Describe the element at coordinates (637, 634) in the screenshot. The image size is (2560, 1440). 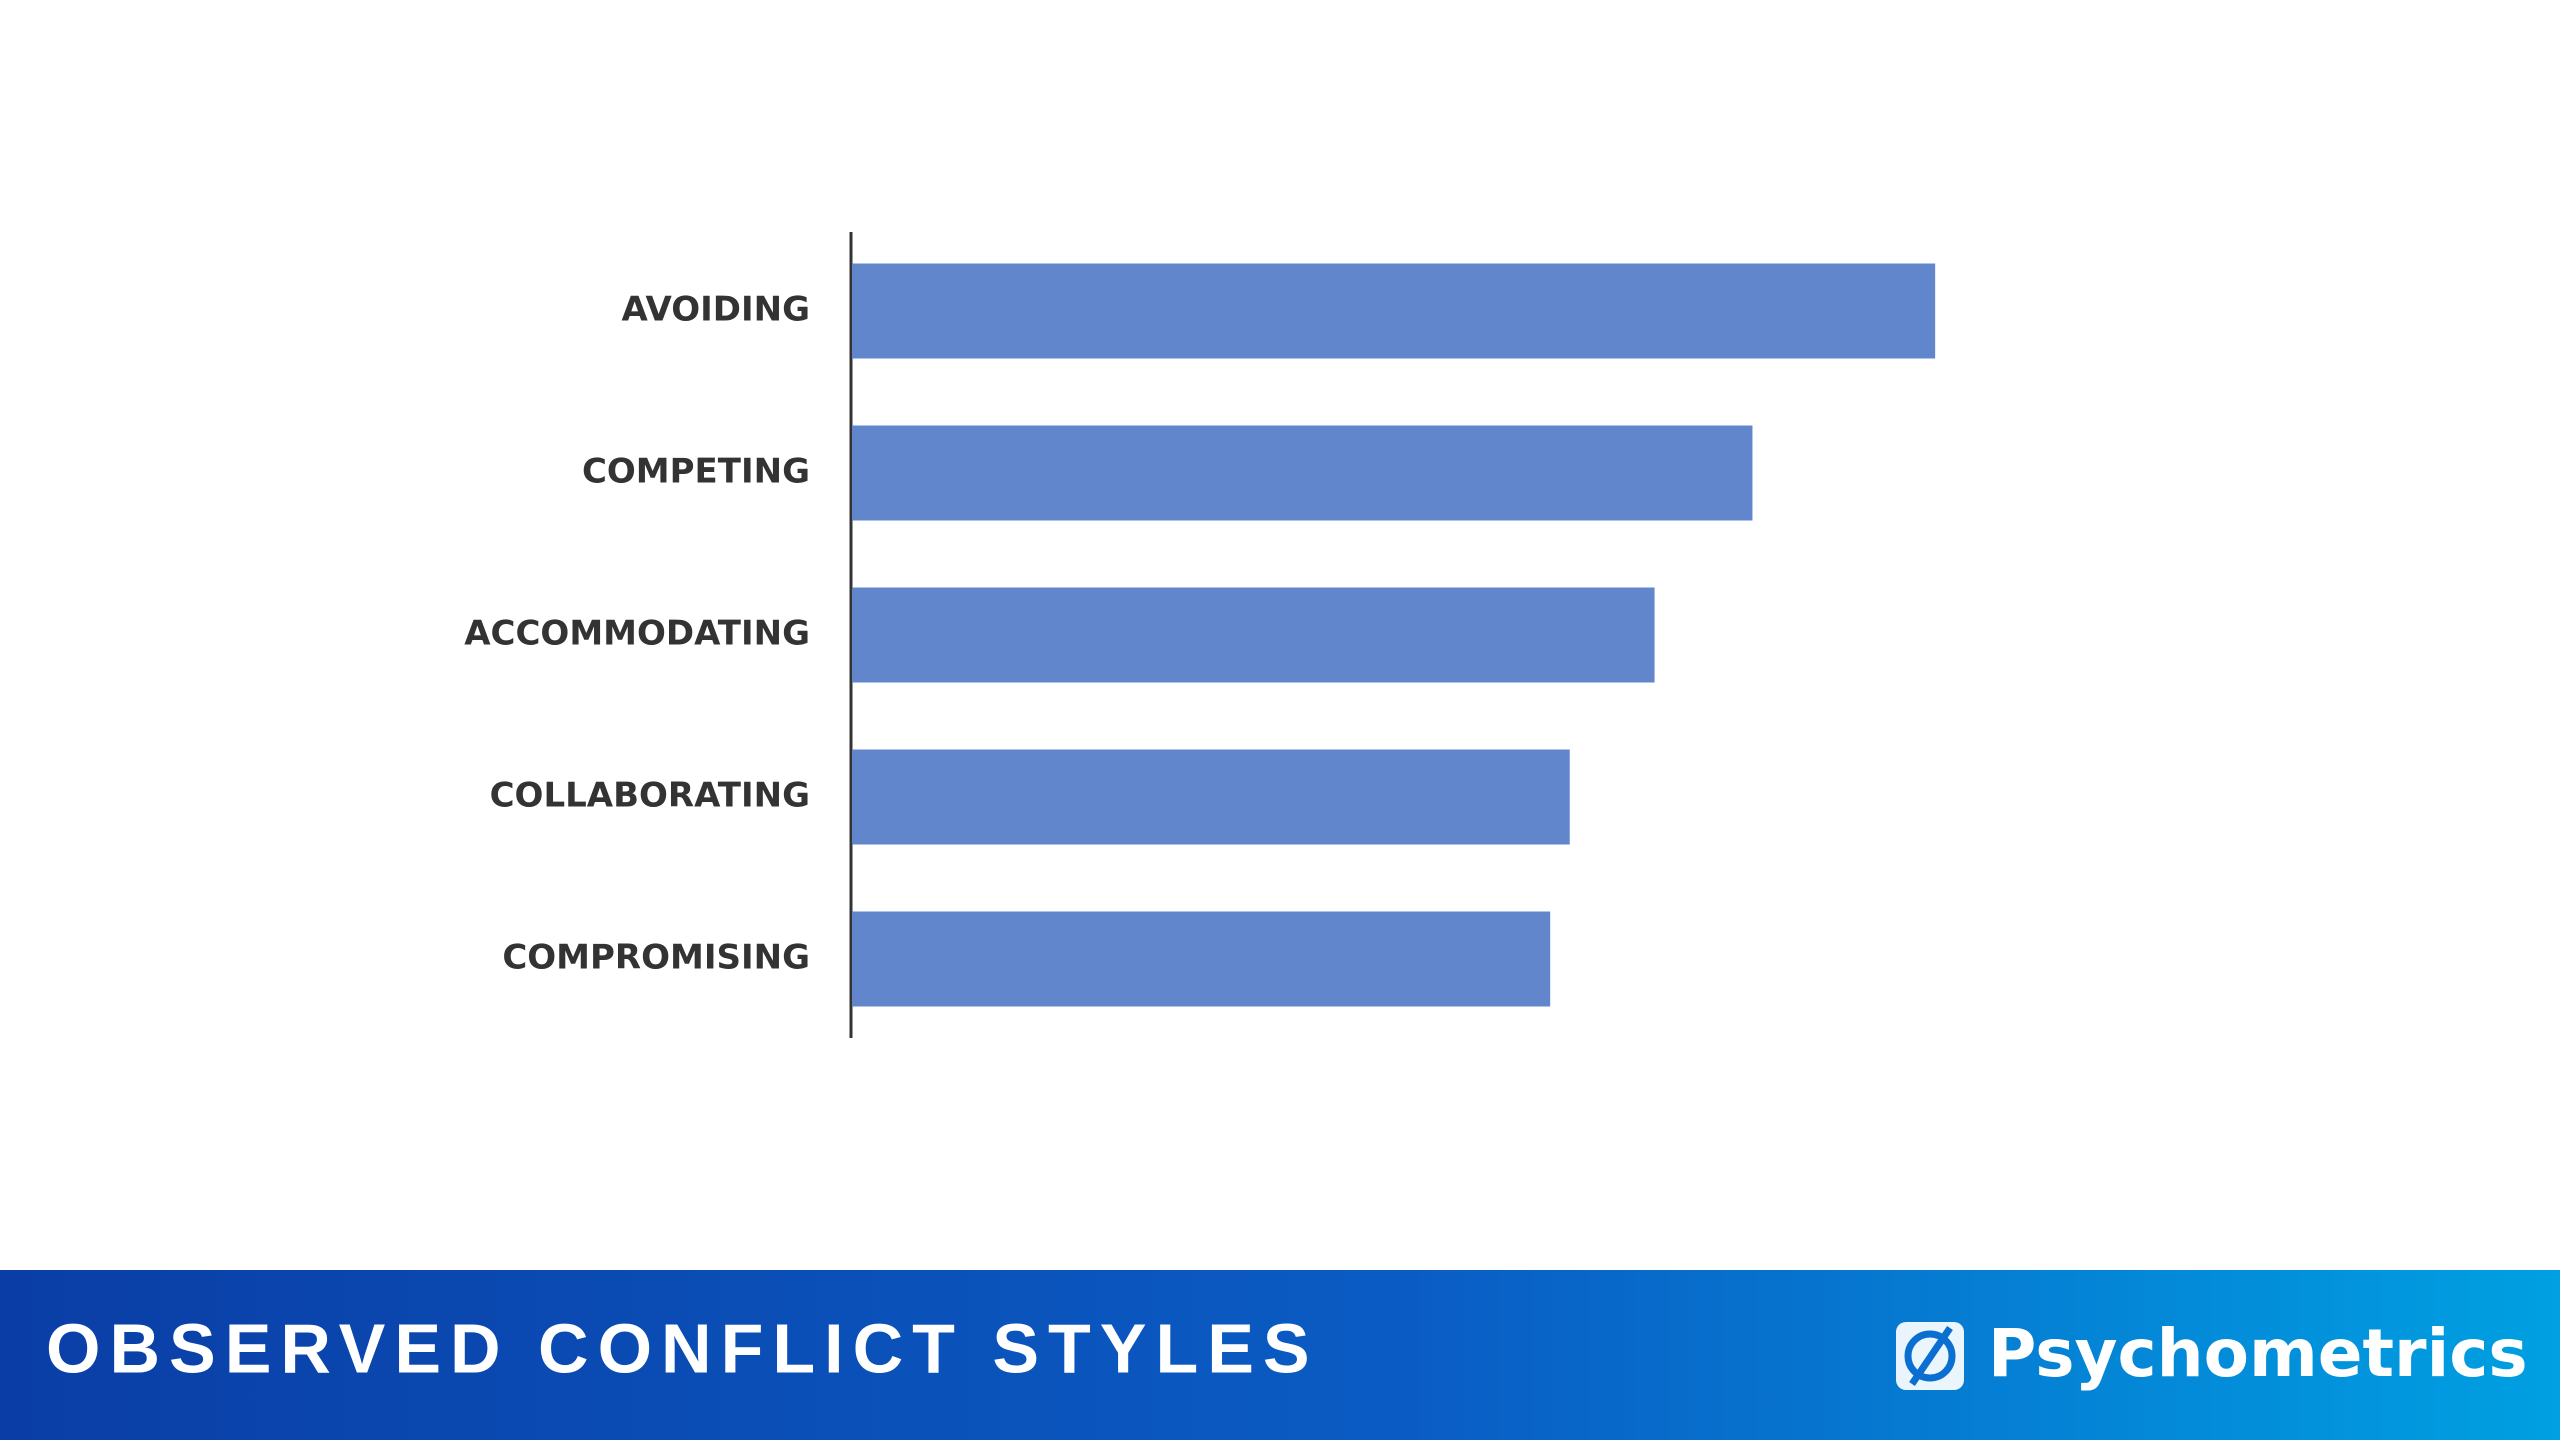
I see `category-label: ACCOMMODATING` at that location.